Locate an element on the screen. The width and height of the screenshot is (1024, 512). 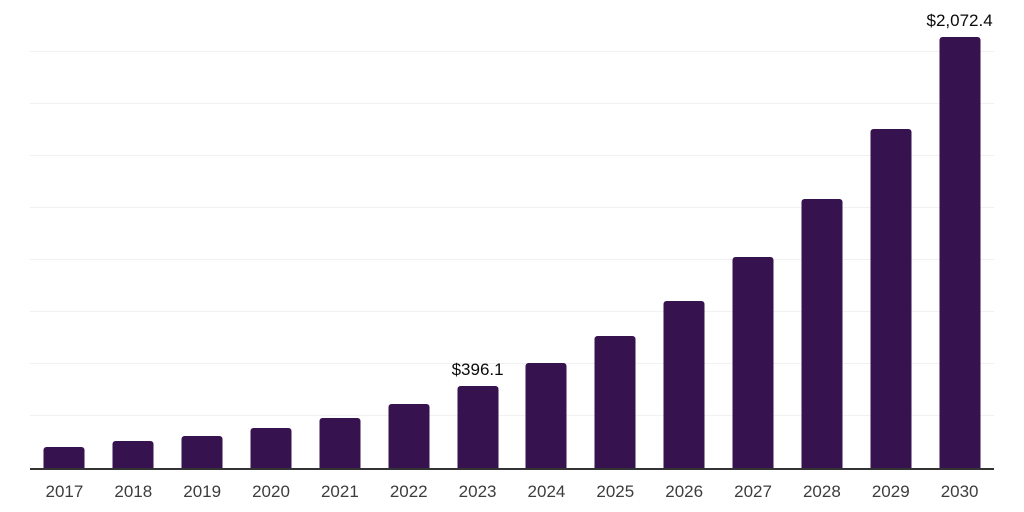
bar-2017 is located at coordinates (64, 457).